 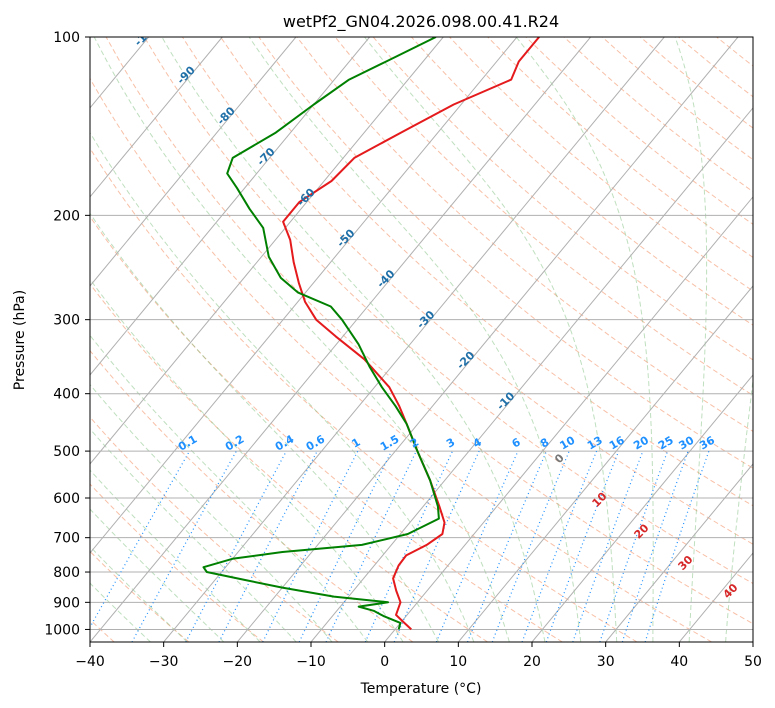 I want to click on moist-adiabat-label: 40, so click(x=731, y=591).